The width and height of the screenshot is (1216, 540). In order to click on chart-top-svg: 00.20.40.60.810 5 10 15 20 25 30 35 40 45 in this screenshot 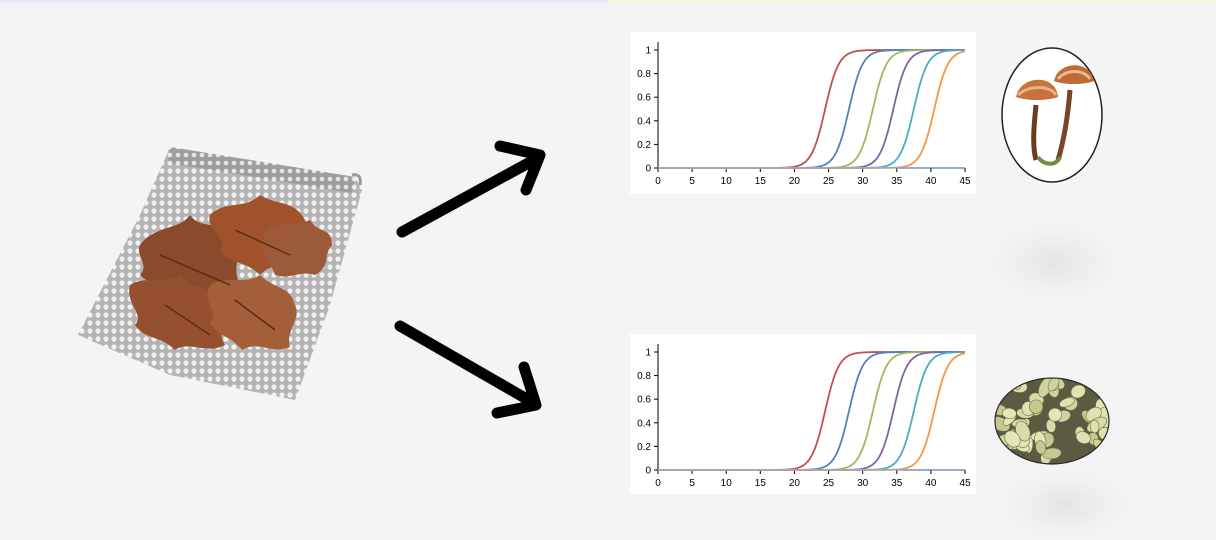, I will do `click(804, 114)`.